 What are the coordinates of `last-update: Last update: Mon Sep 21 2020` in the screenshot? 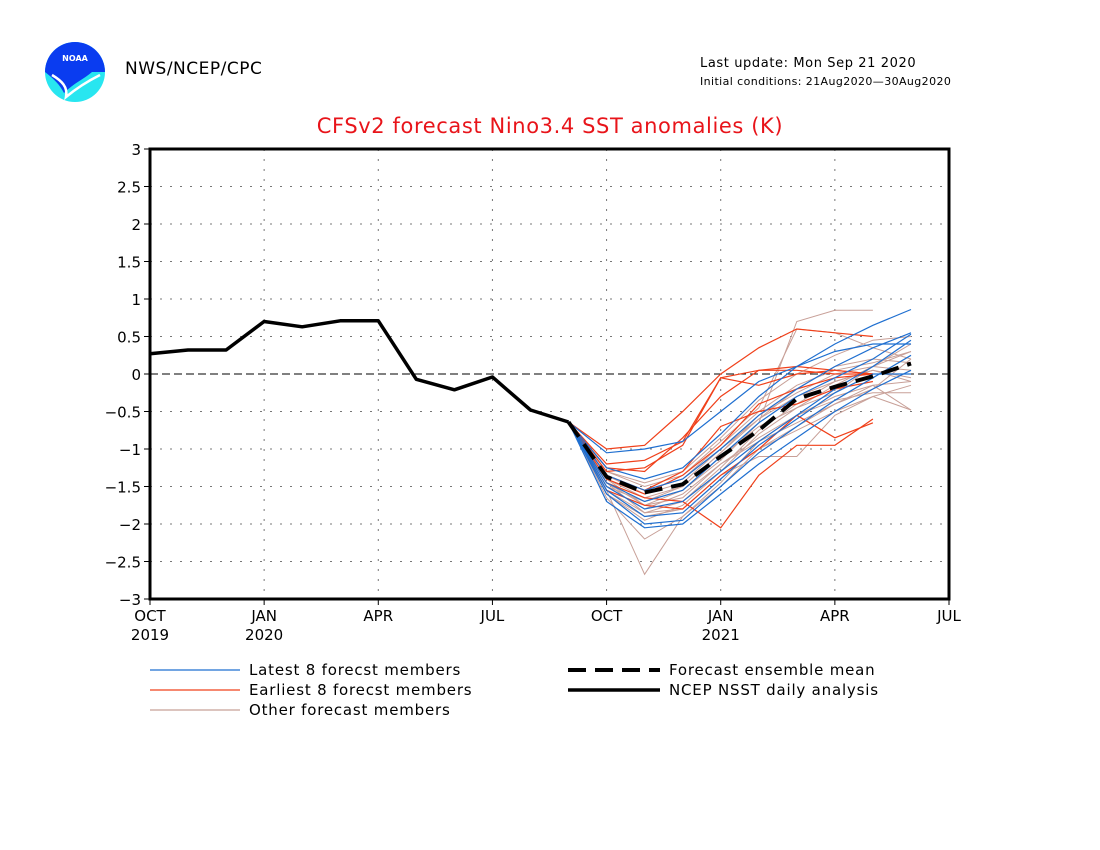 It's located at (808, 63).